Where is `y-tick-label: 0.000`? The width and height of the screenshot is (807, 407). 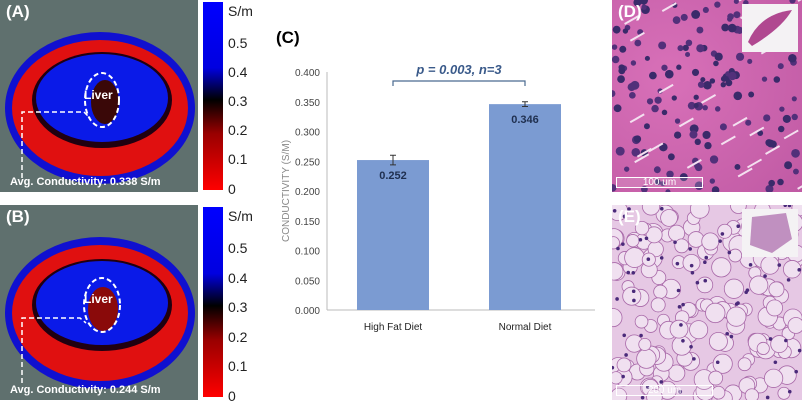
y-tick-label: 0.000 is located at coordinates (307, 311).